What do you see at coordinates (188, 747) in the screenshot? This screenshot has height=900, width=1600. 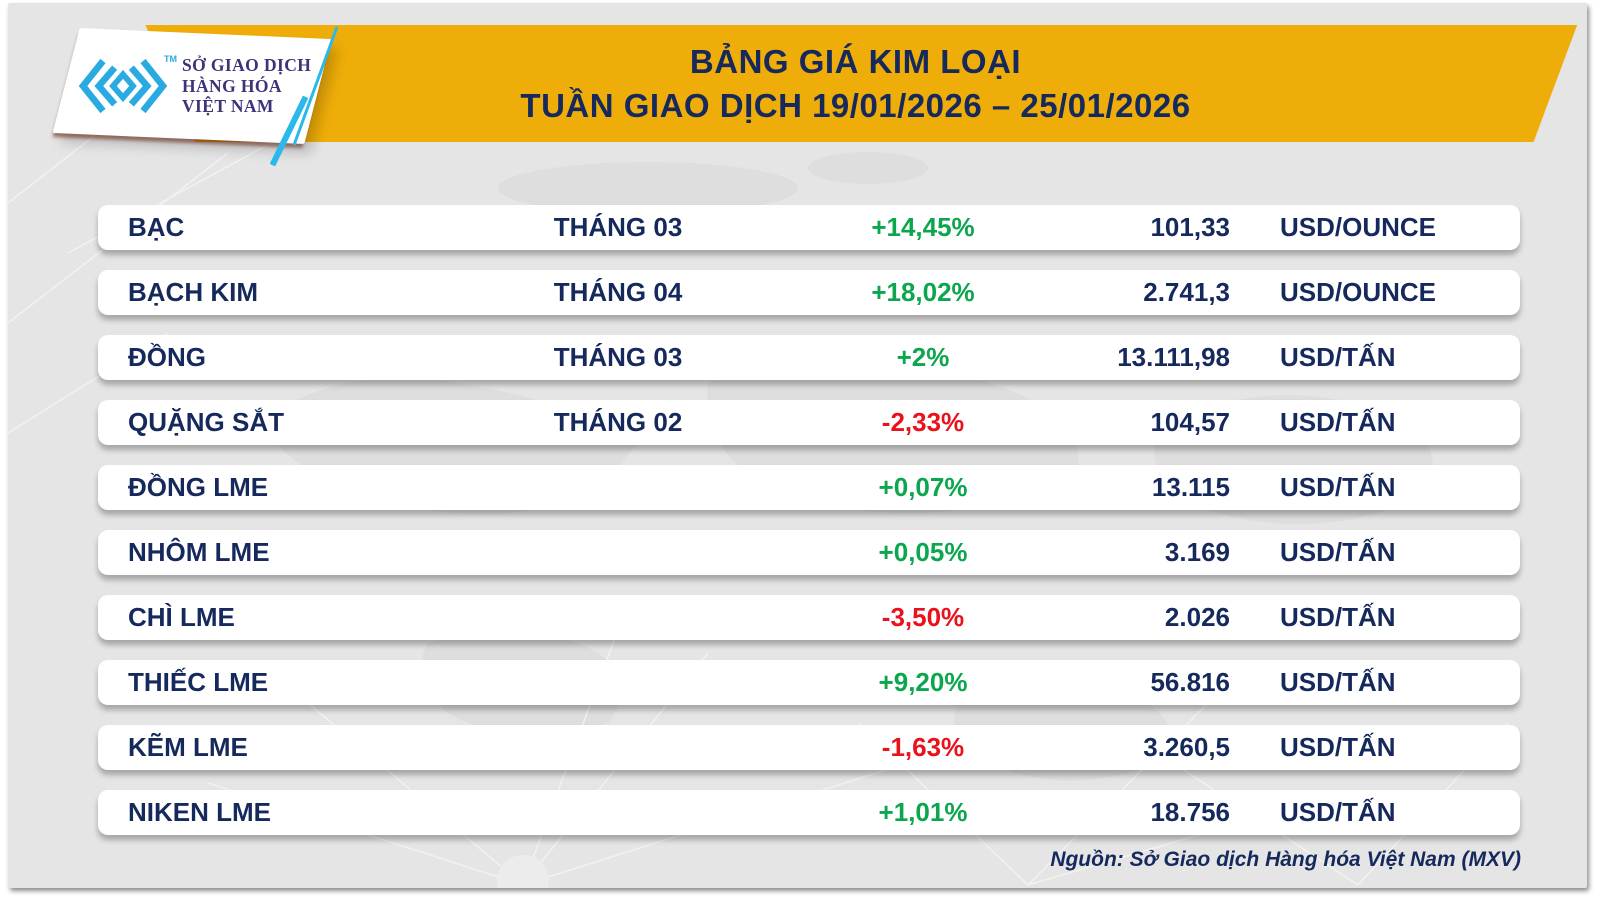 I see `commodity-name: KẼM LME` at bounding box center [188, 747].